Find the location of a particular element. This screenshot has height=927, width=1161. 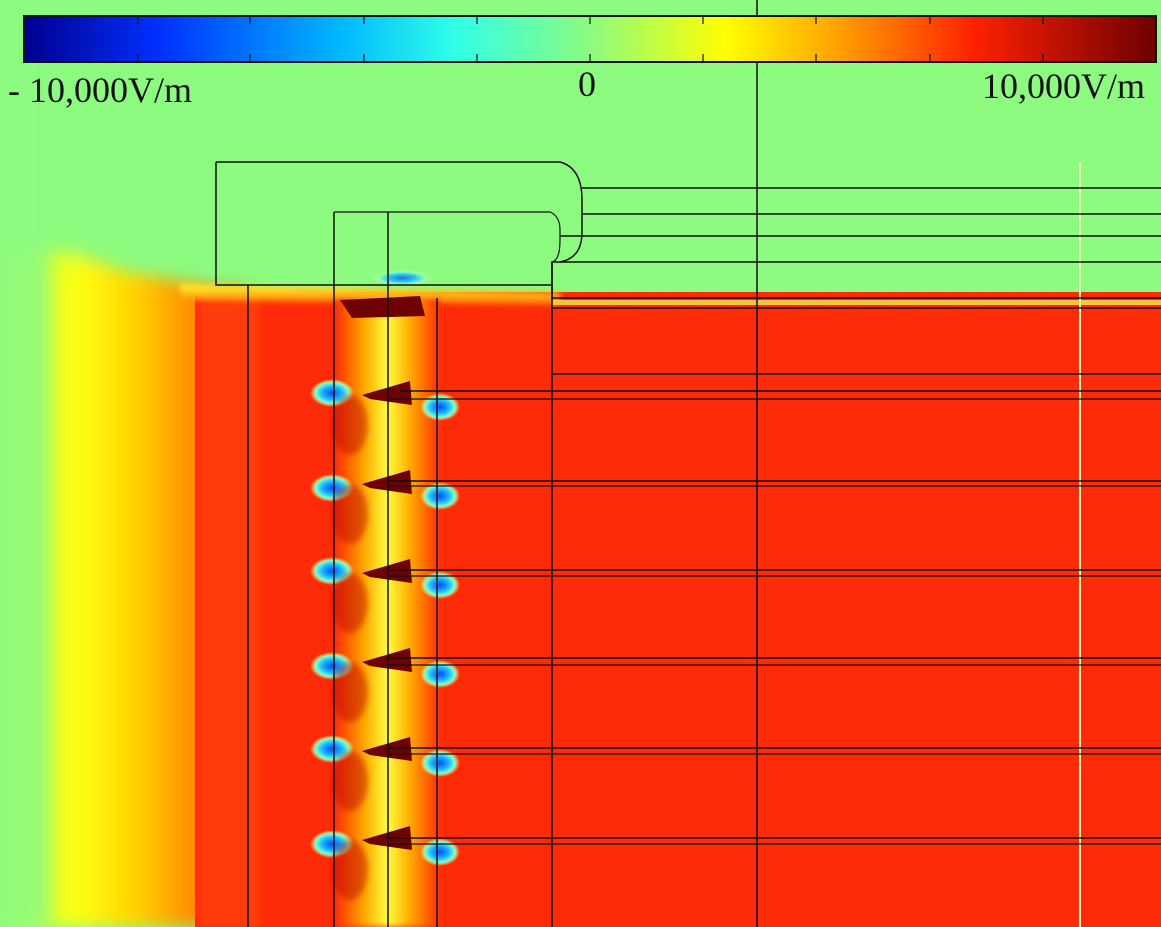

colorbar-mid-label: 0 is located at coordinates (587, 84).